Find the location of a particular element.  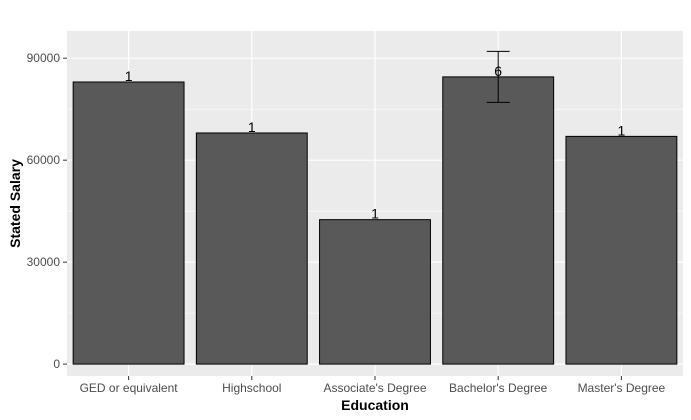

x-tick-label: Bachelor's Degree is located at coordinates (498, 388).